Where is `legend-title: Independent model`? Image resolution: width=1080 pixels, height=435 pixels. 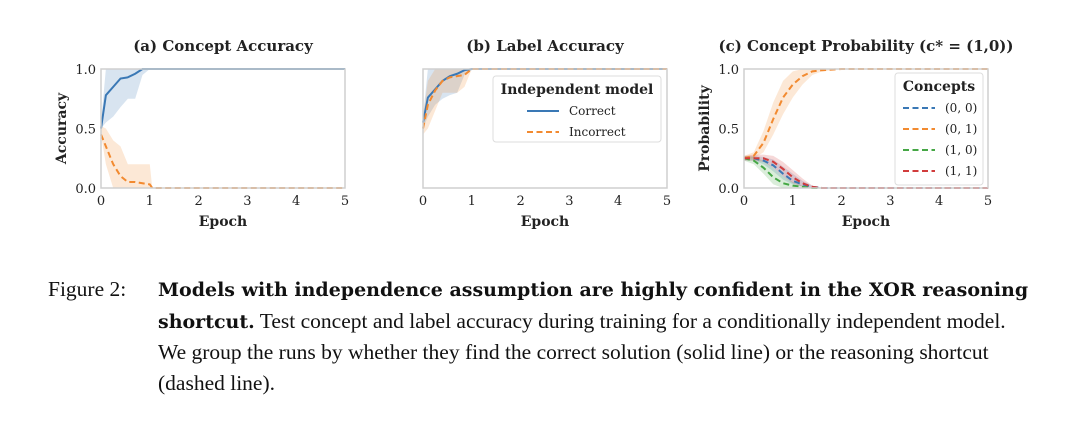 legend-title: Independent model is located at coordinates (577, 90).